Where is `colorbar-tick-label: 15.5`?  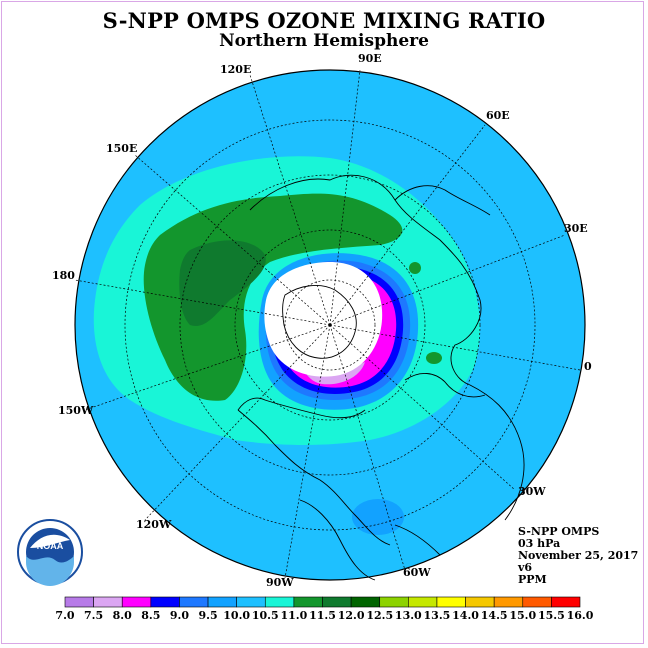
colorbar-tick-label: 15.5 is located at coordinates (551, 615).